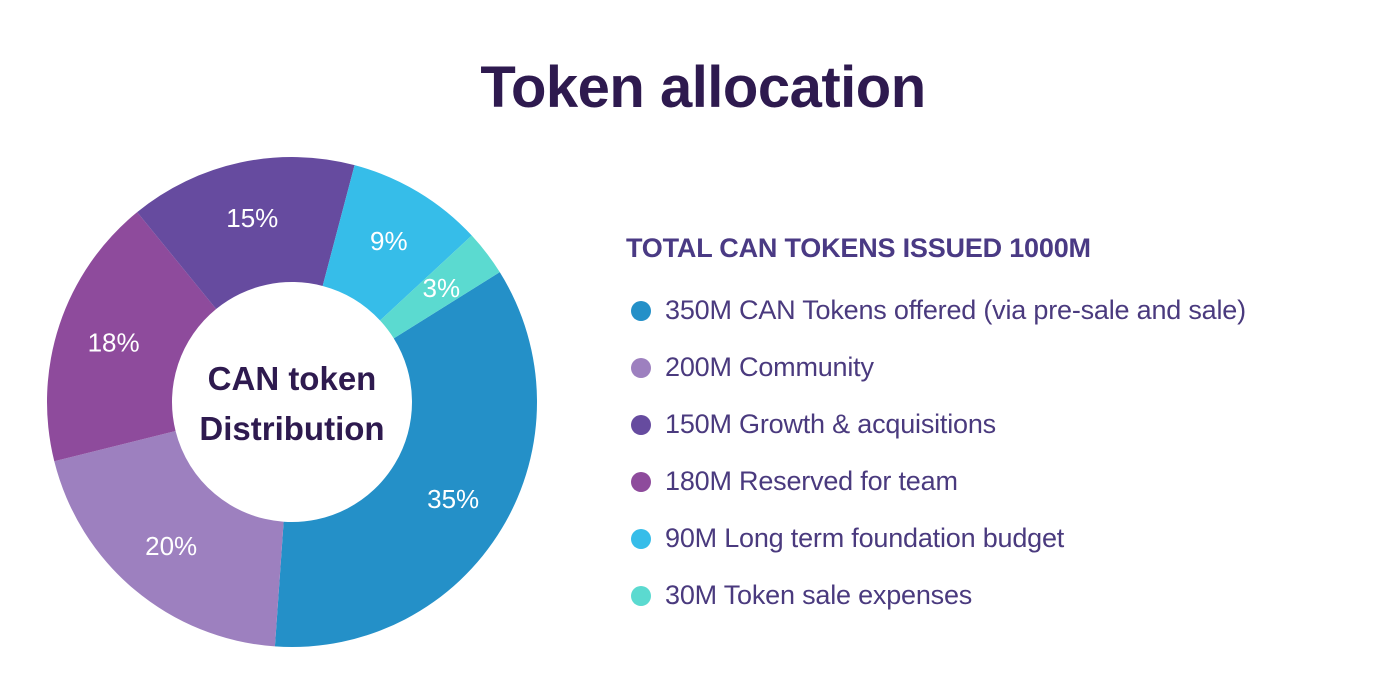 This screenshot has height=700, width=1391. I want to click on legend-item: 180M Reserved for team, so click(996, 481).